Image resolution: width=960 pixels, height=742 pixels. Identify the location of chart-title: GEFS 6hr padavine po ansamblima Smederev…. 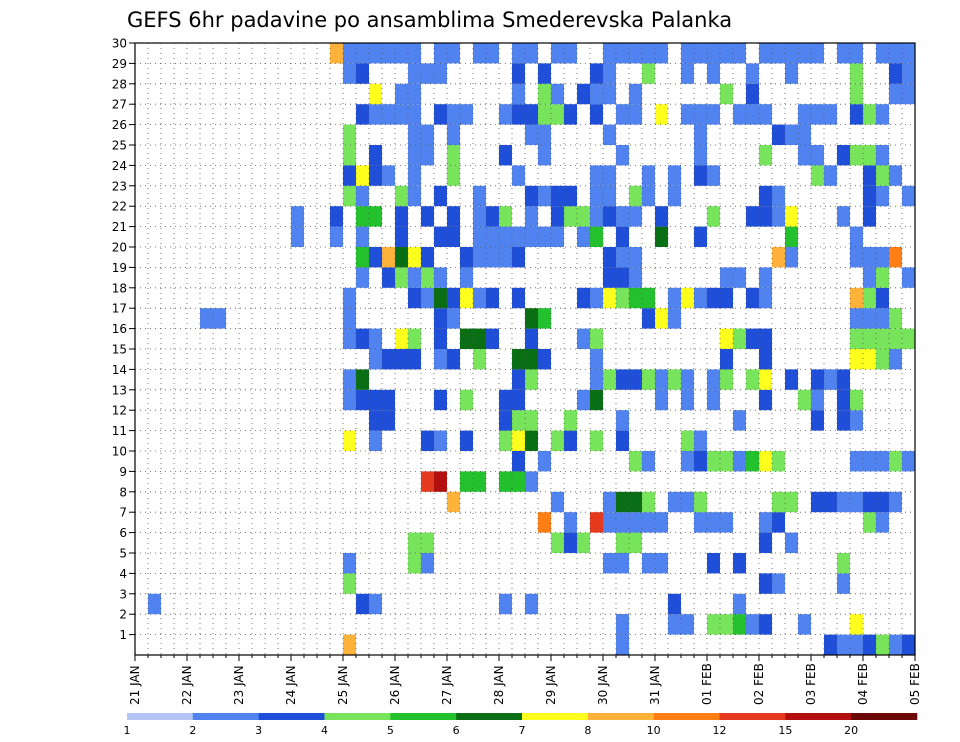
(429, 20).